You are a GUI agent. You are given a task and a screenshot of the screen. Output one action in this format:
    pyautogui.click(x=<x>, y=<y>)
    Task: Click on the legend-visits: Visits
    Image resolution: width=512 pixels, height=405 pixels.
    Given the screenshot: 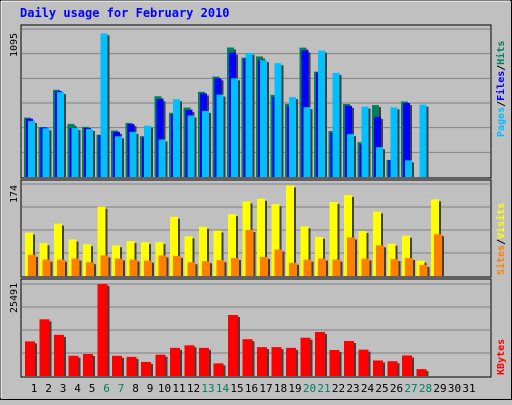 What is the action you would take?
    pyautogui.click(x=501, y=221)
    